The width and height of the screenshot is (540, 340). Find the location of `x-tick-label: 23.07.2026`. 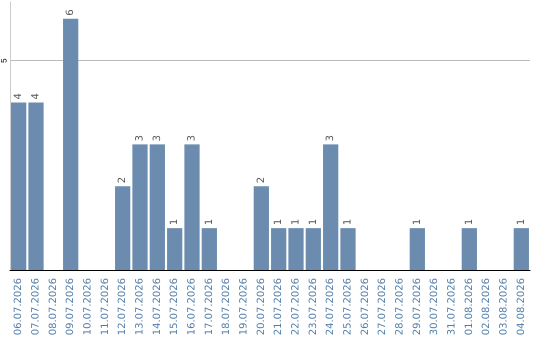

x-tick-label: 23.07.2026 is located at coordinates (313, 307).